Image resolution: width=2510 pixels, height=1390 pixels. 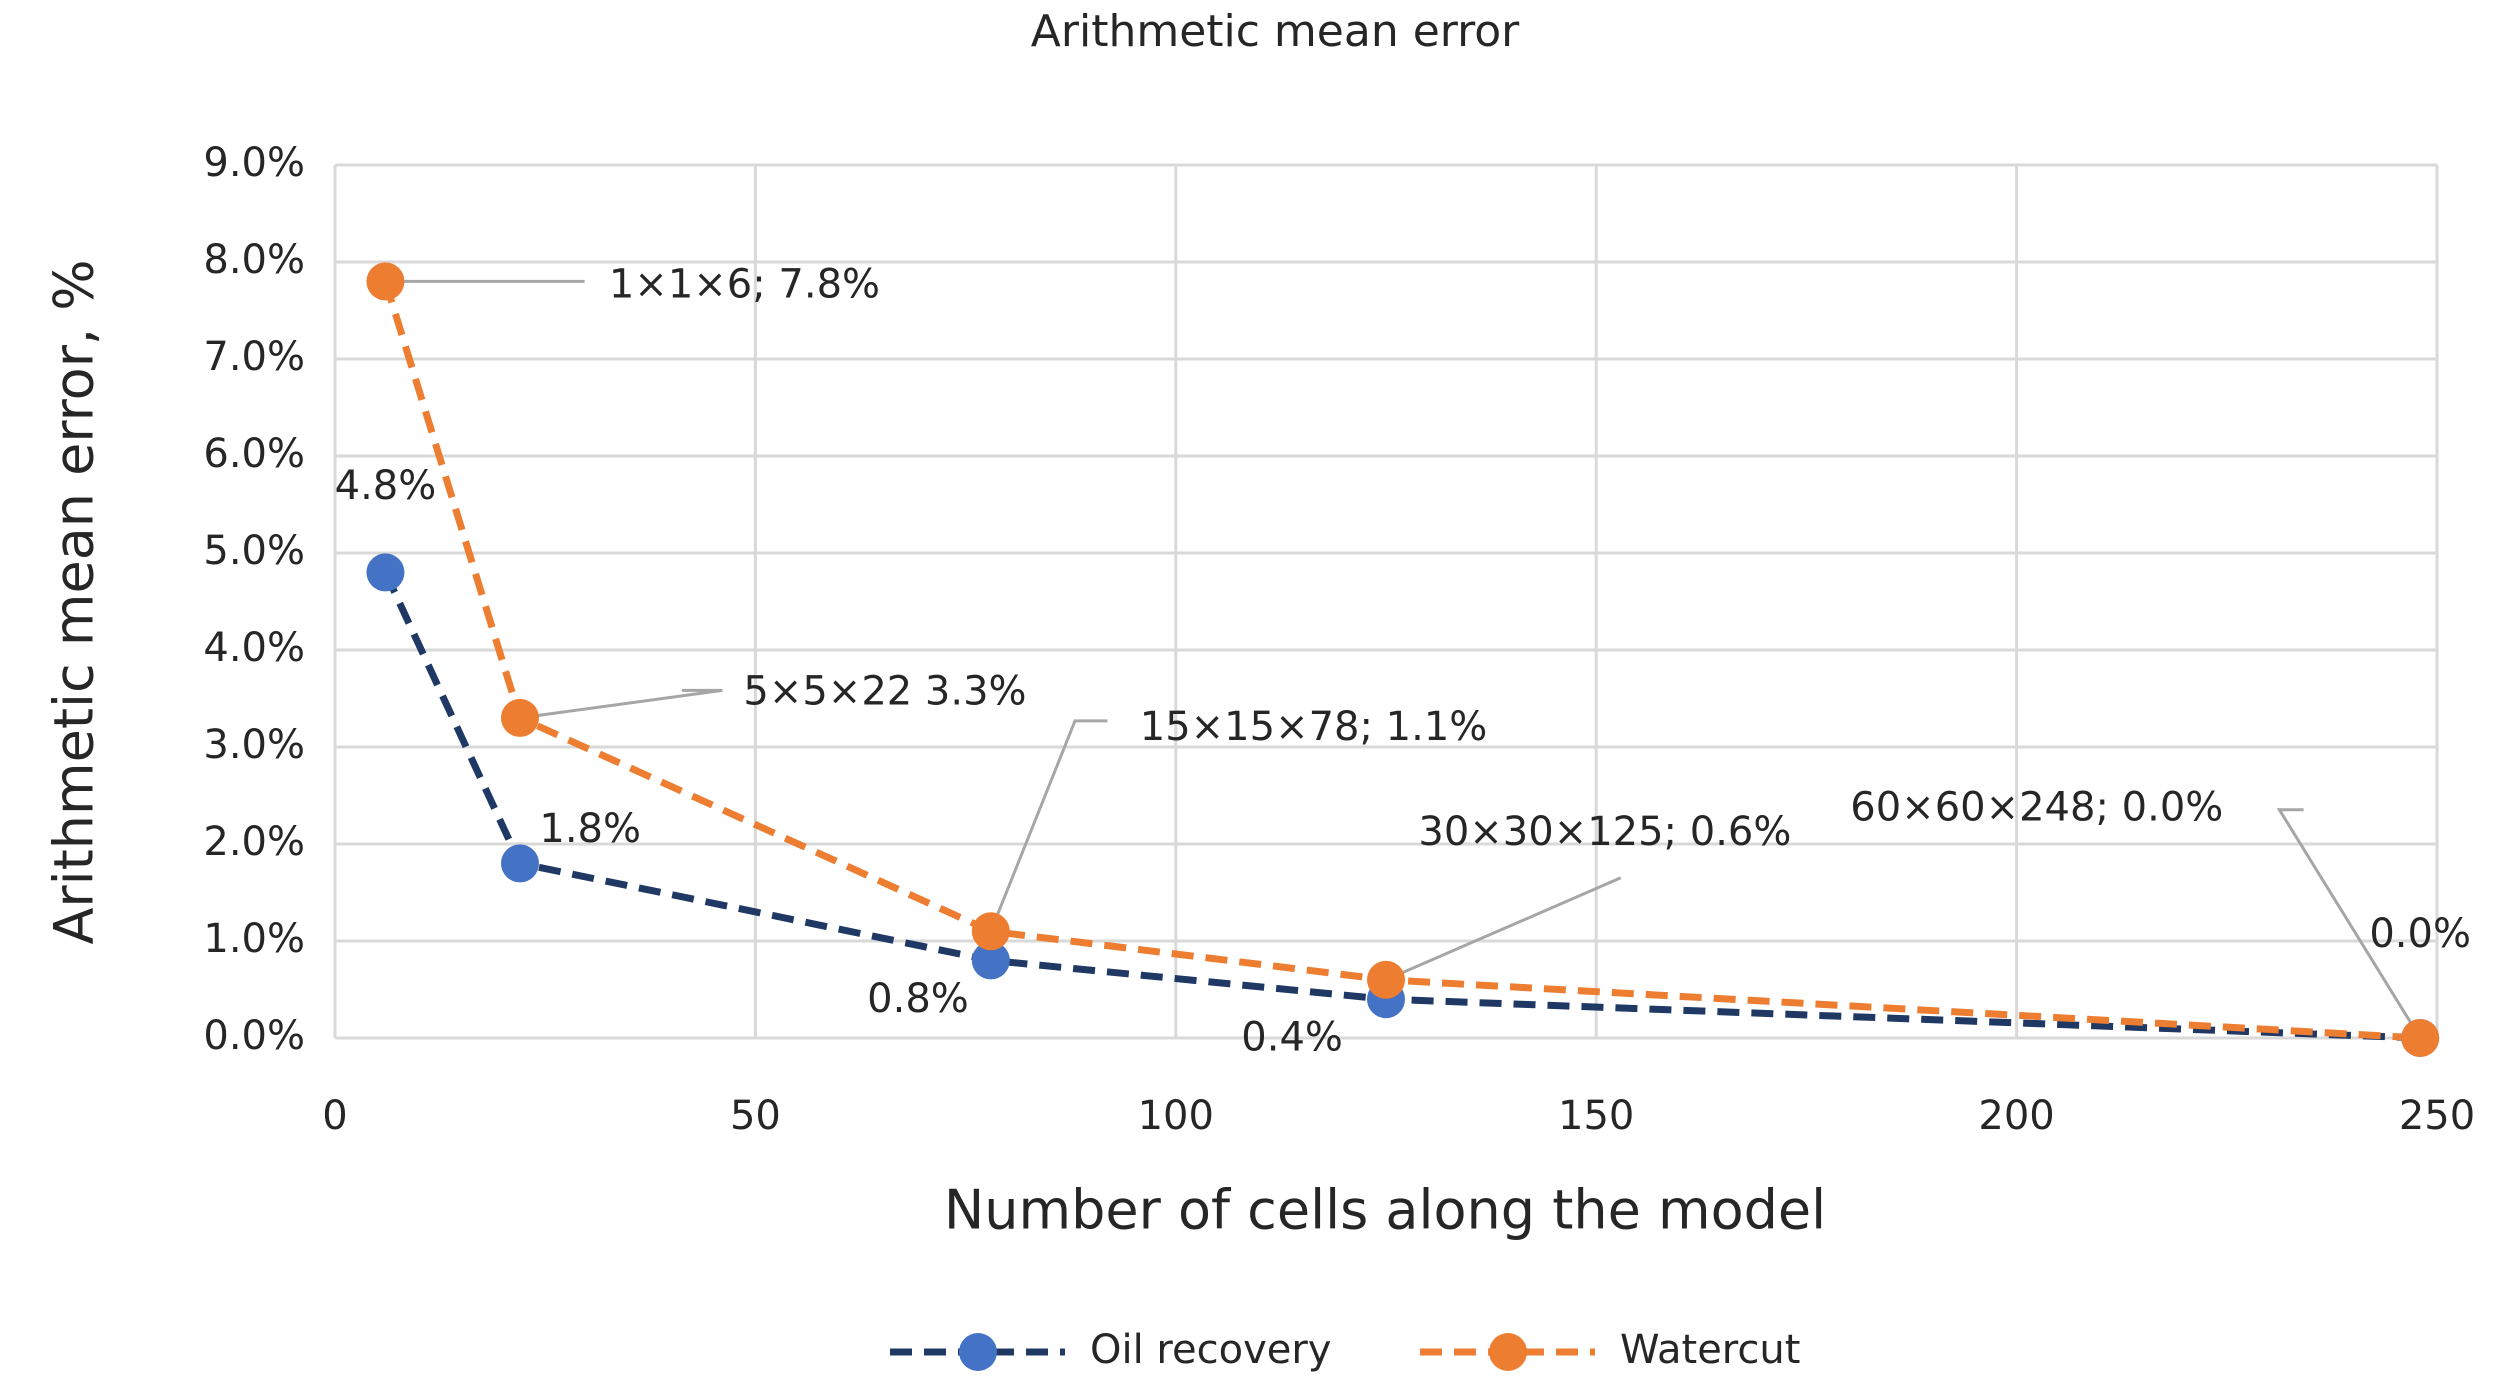 I want to click on legend-label: Watercut, so click(x=1710, y=1350).